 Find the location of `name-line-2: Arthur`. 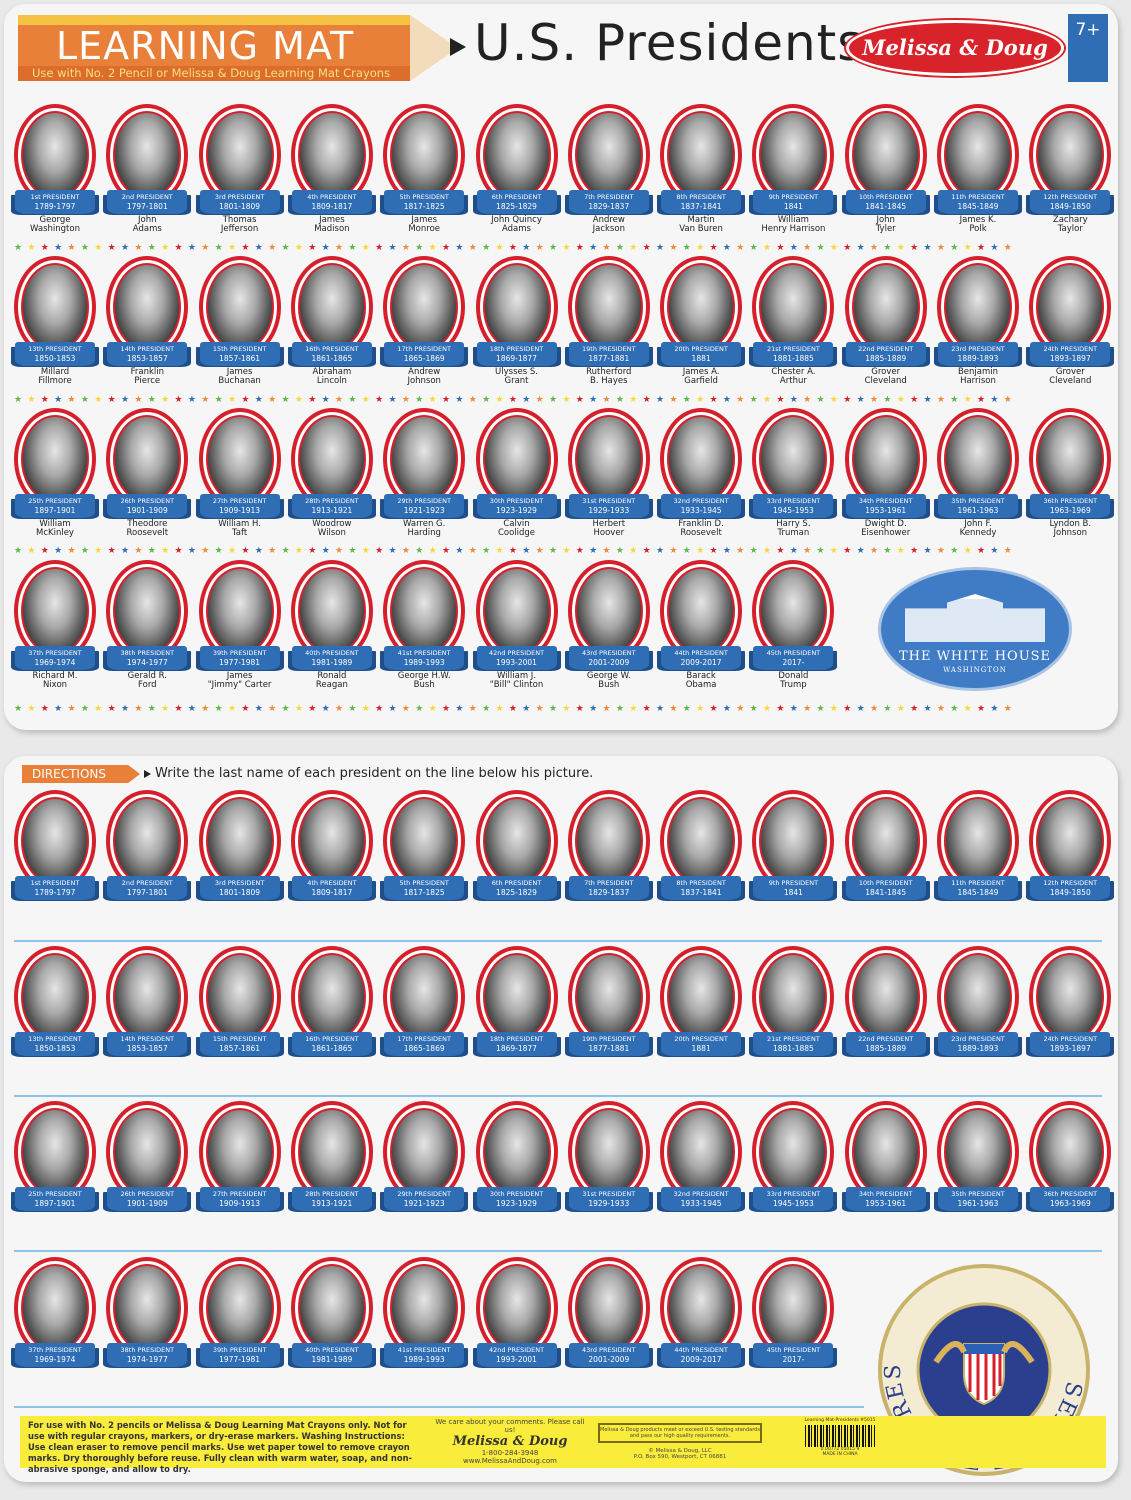

name-line-2: Arthur is located at coordinates (793, 381).